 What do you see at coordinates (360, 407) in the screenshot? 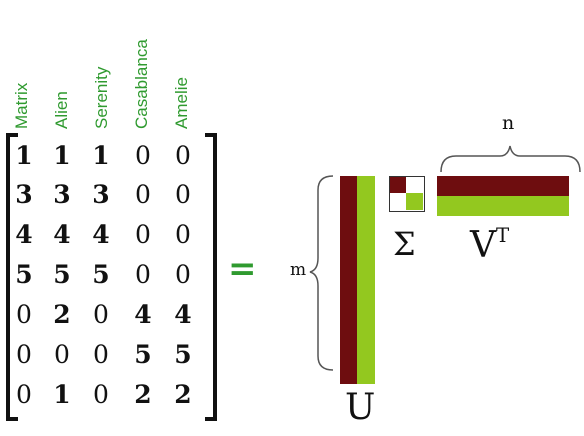
I see `u-label: U` at bounding box center [360, 407].